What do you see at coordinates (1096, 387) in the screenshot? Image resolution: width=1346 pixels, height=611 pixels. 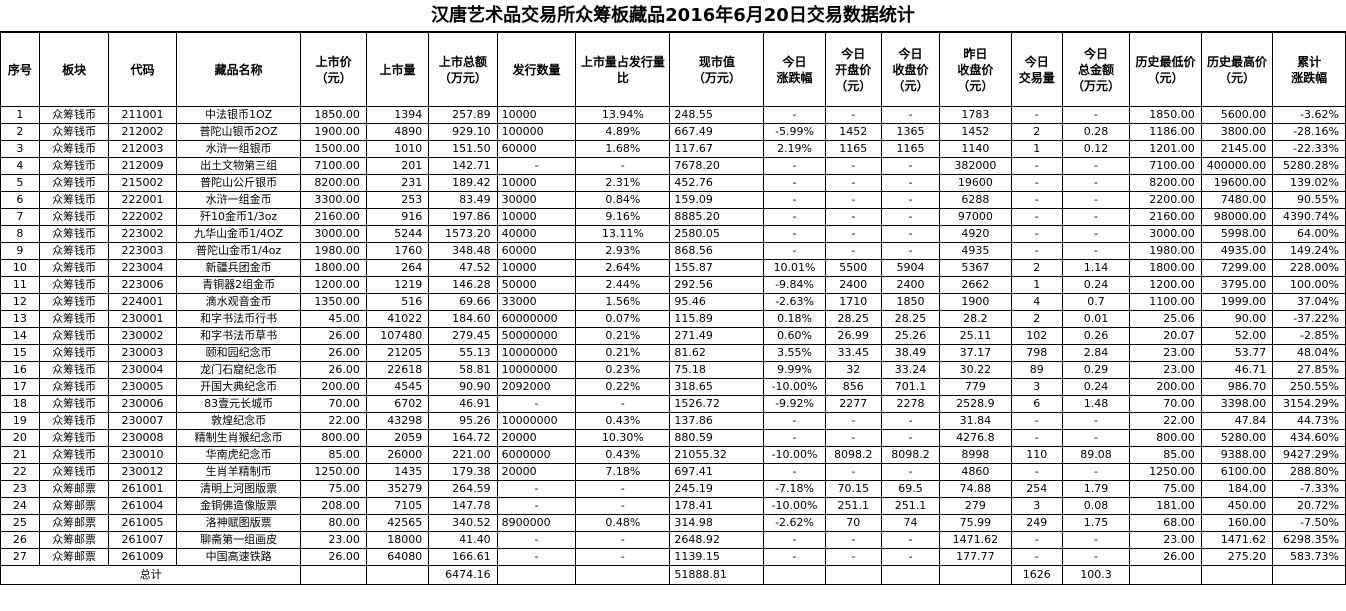 I see `cell-today-amount: 0.24` at bounding box center [1096, 387].